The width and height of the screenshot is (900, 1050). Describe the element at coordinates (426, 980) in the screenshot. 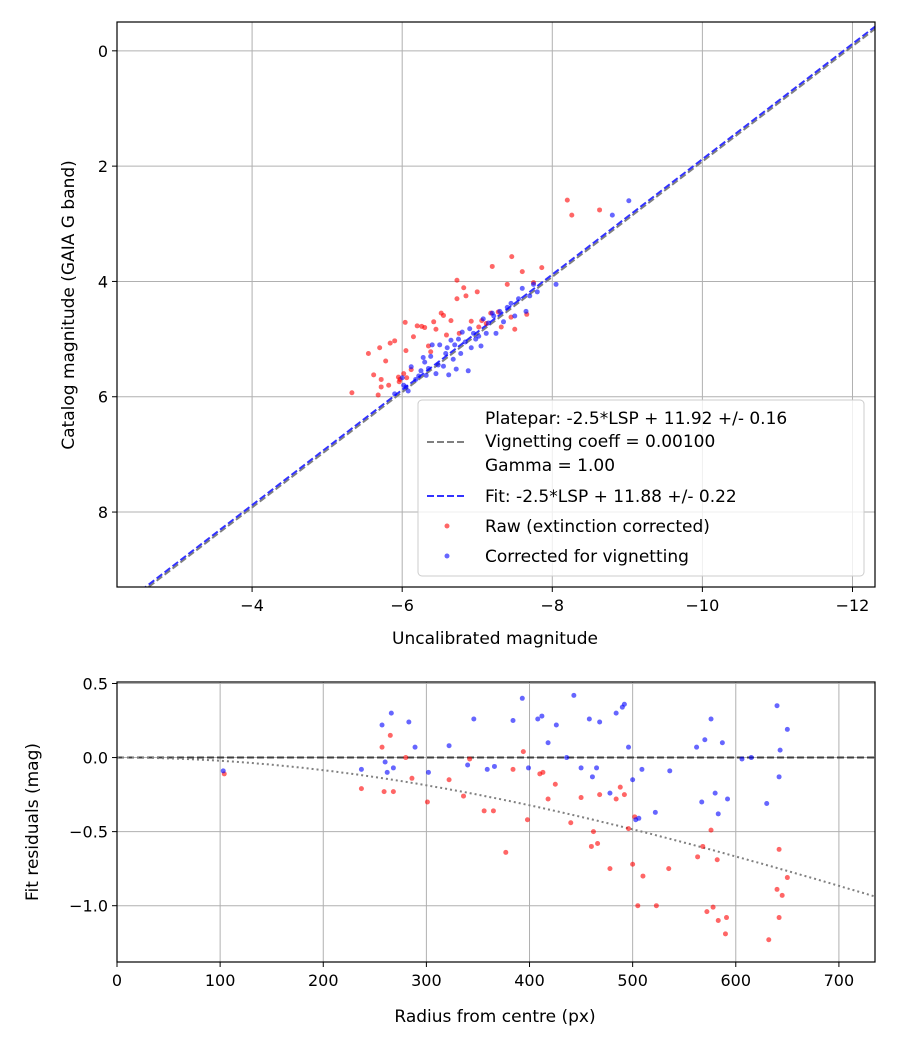

I see `x-tick-label: 300` at that location.